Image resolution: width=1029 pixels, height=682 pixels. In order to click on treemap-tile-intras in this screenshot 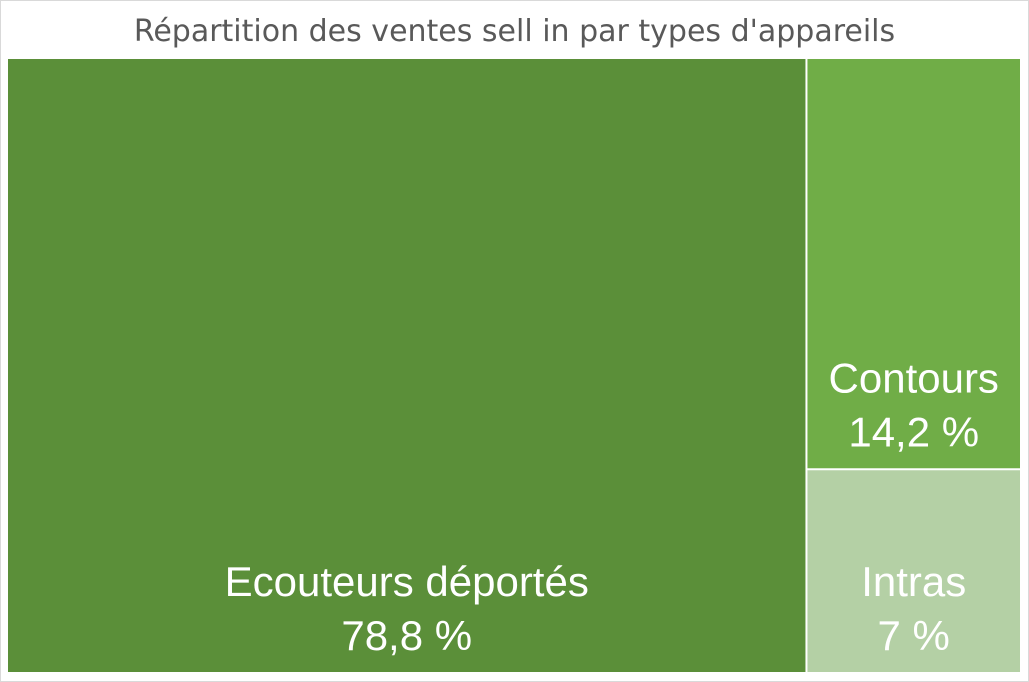, I will do `click(913, 571)`.